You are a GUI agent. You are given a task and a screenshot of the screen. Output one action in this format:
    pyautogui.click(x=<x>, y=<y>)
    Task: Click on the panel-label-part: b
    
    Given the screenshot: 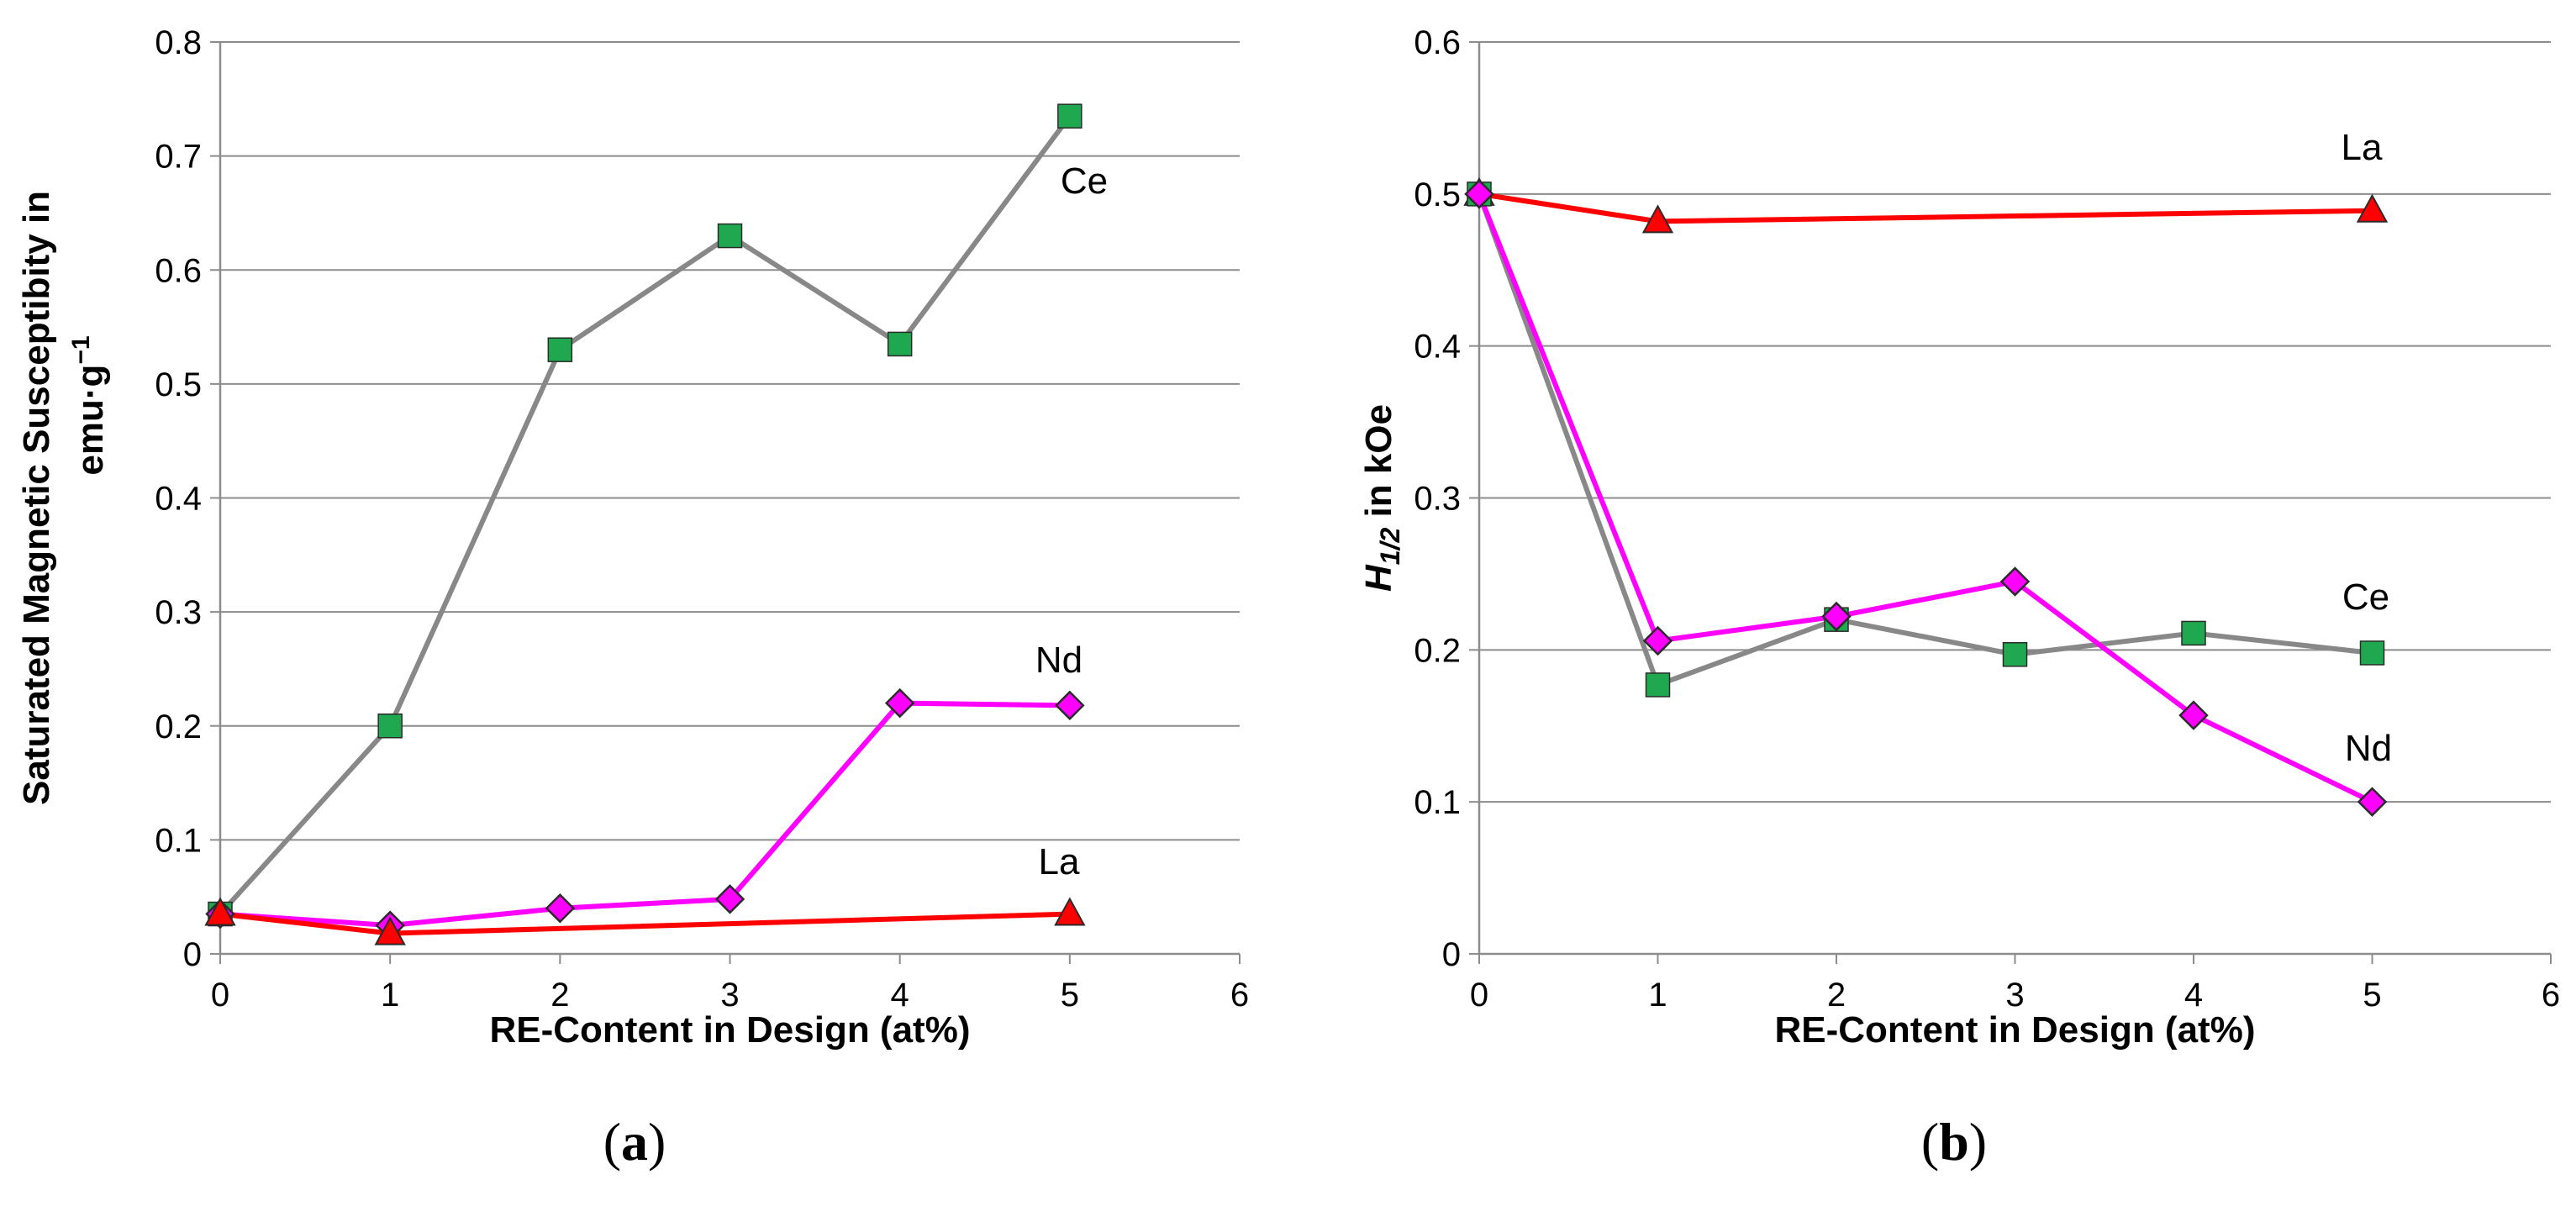 What is the action you would take?
    pyautogui.click(x=1954, y=1142)
    